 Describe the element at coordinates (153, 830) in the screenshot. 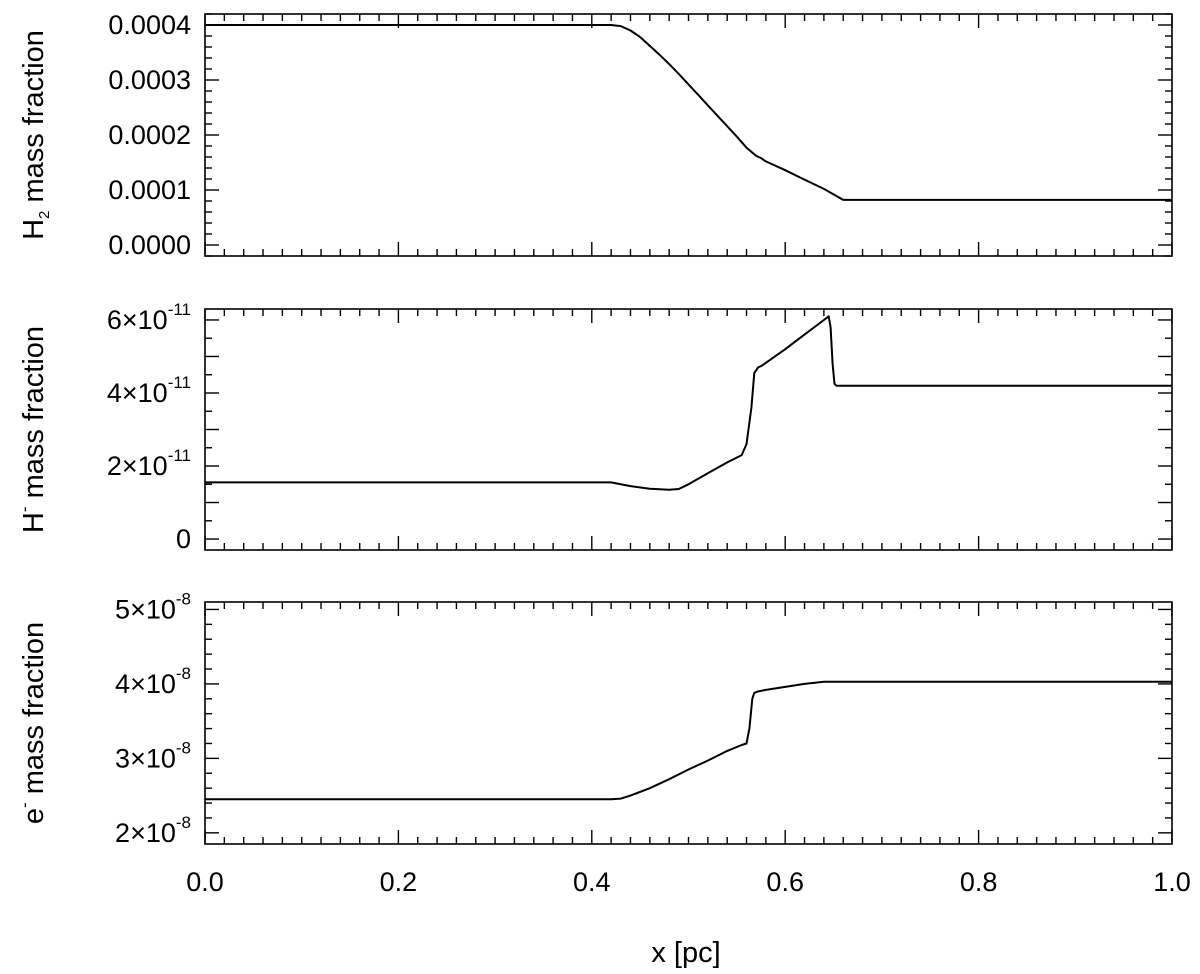

I see `electron-y-tick-label: 2×10⁻⁸` at that location.